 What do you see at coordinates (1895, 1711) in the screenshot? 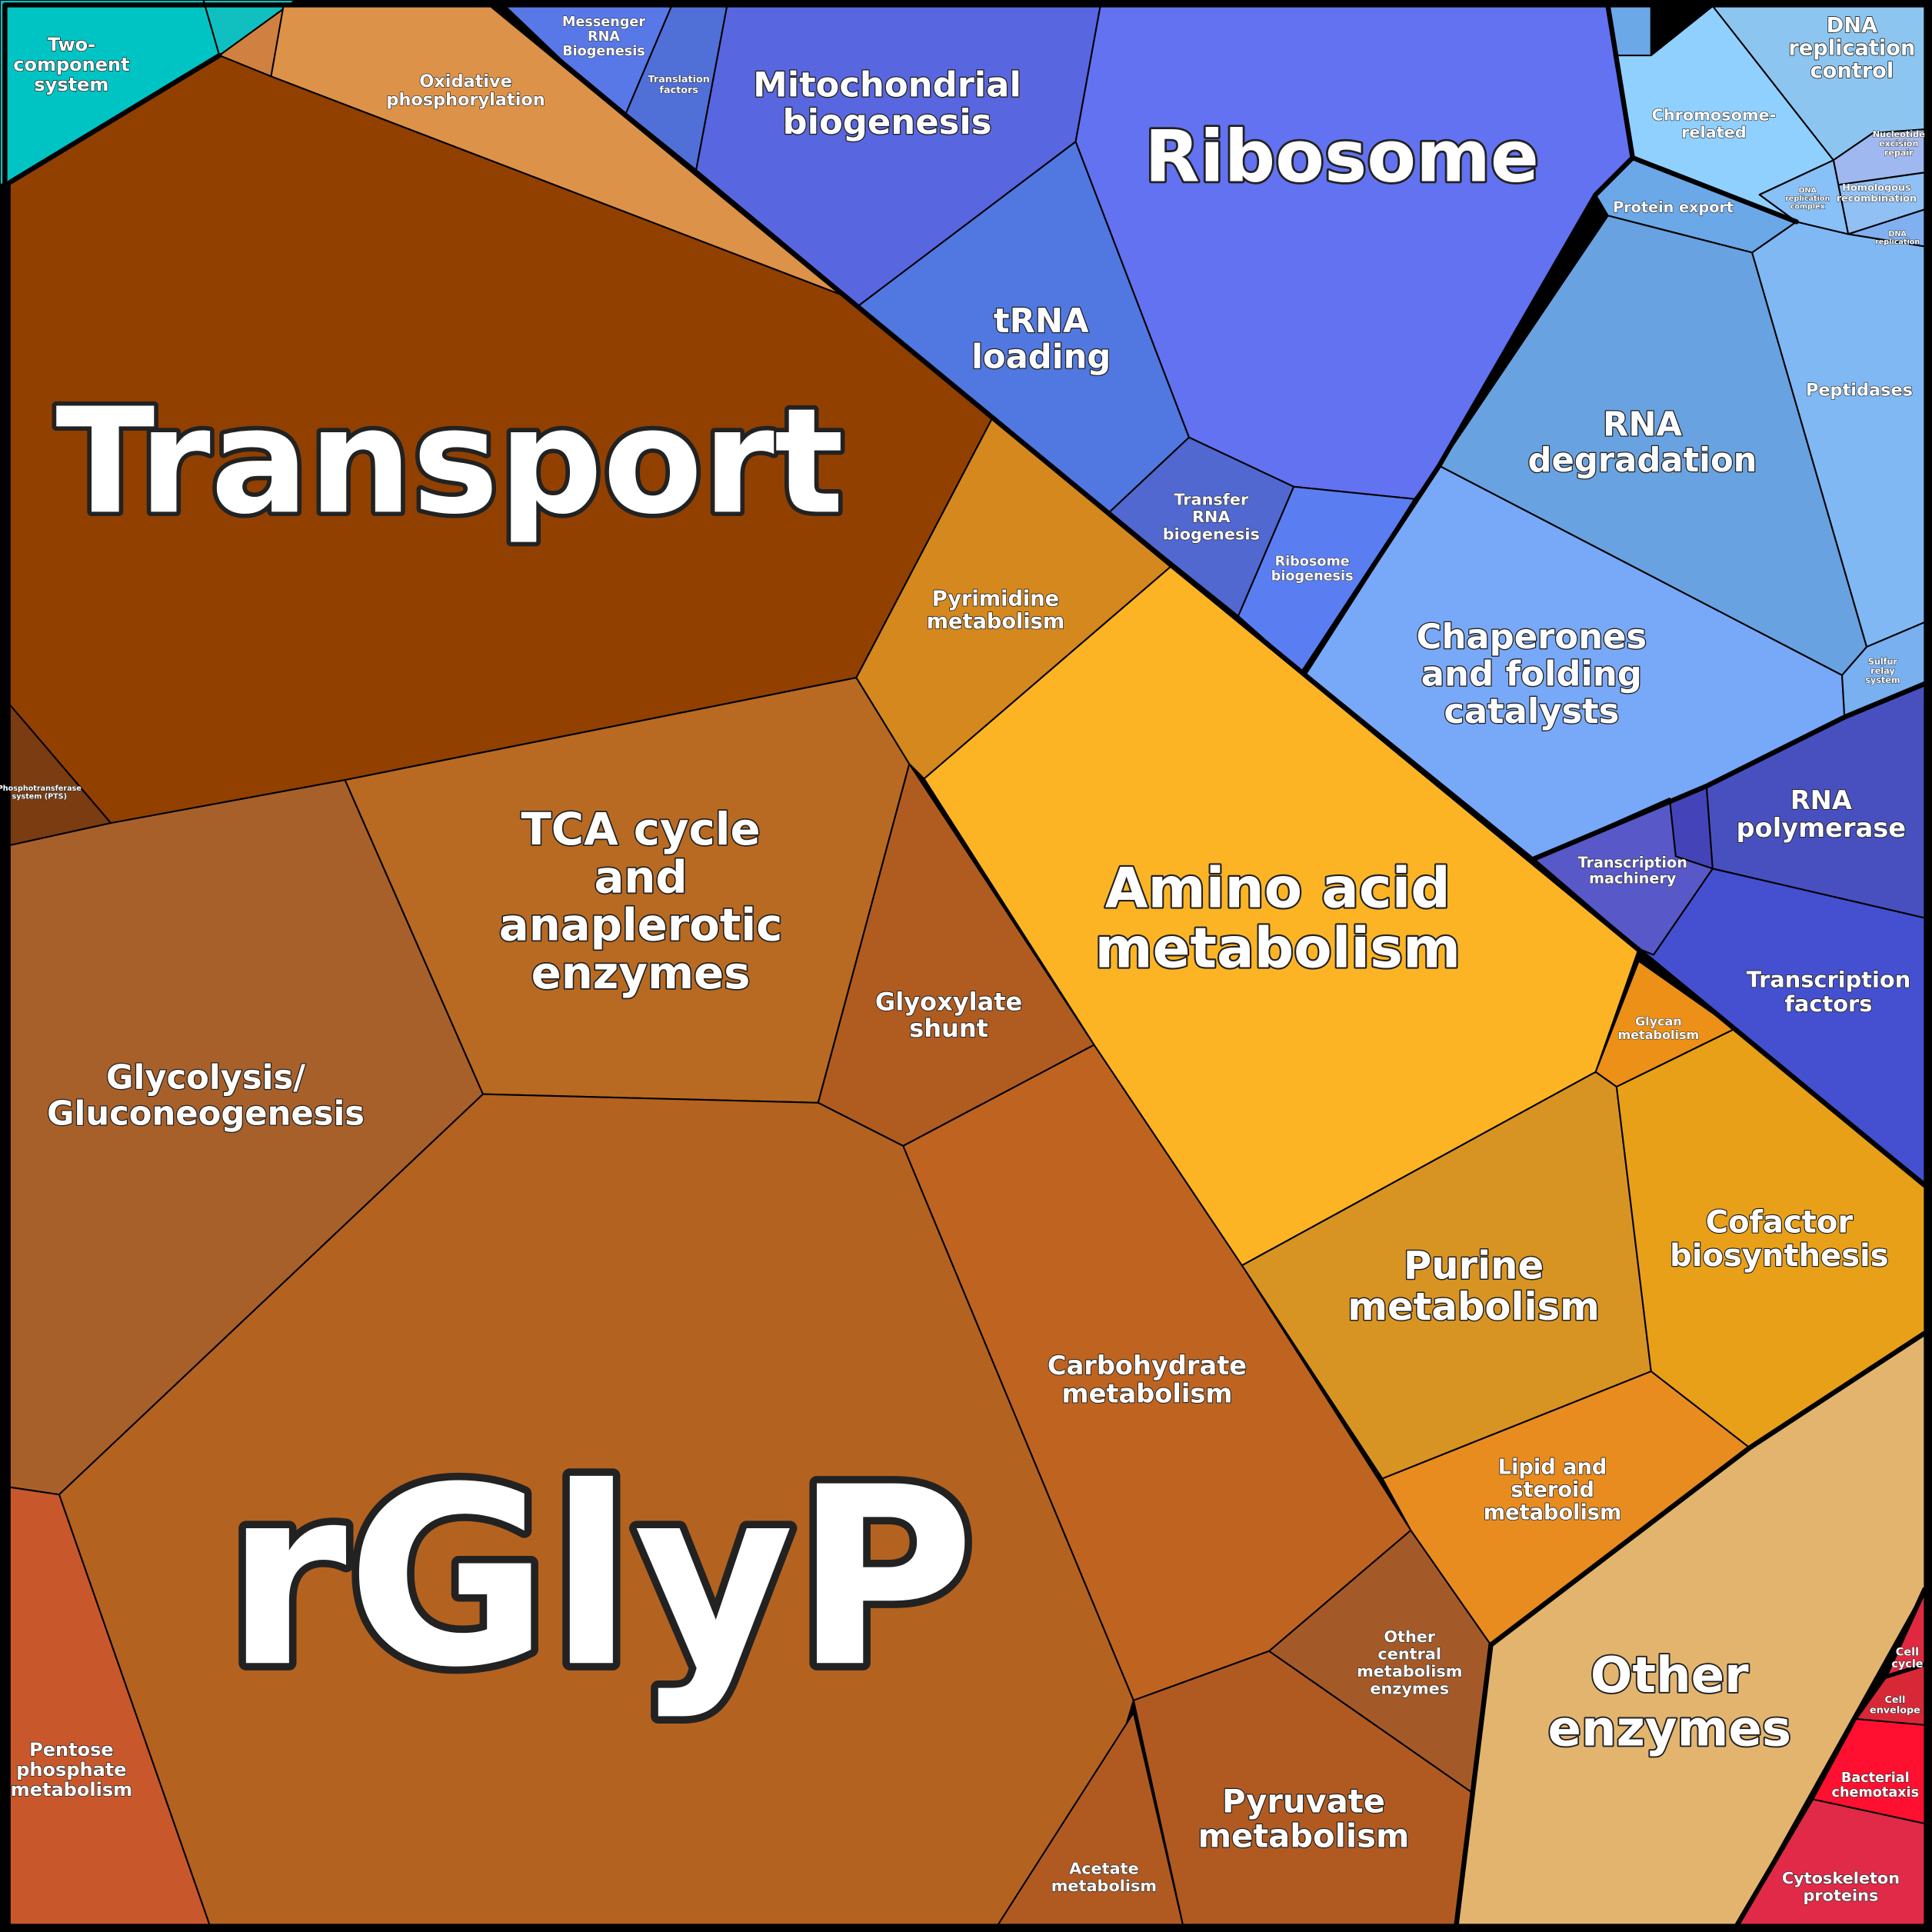
I see `cell-label: envelope` at bounding box center [1895, 1711].